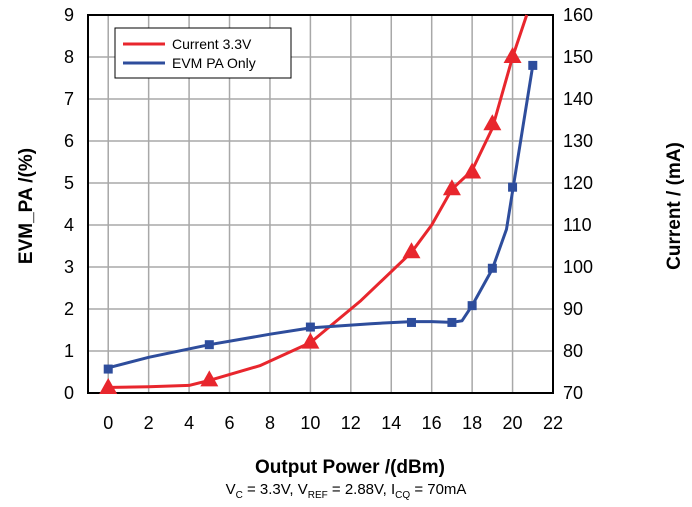 This screenshot has width=692, height=507. Describe the element at coordinates (69, 309) in the screenshot. I see `y-tick-label: 2` at that location.